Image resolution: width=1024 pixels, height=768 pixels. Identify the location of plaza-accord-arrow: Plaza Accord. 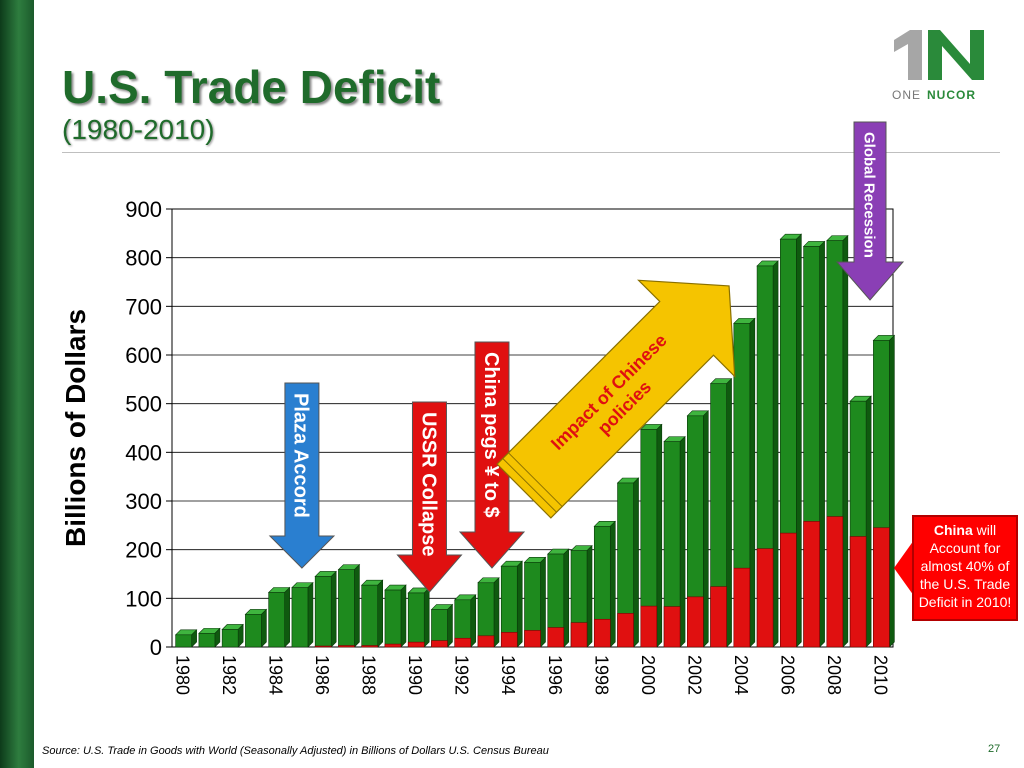
(302, 475).